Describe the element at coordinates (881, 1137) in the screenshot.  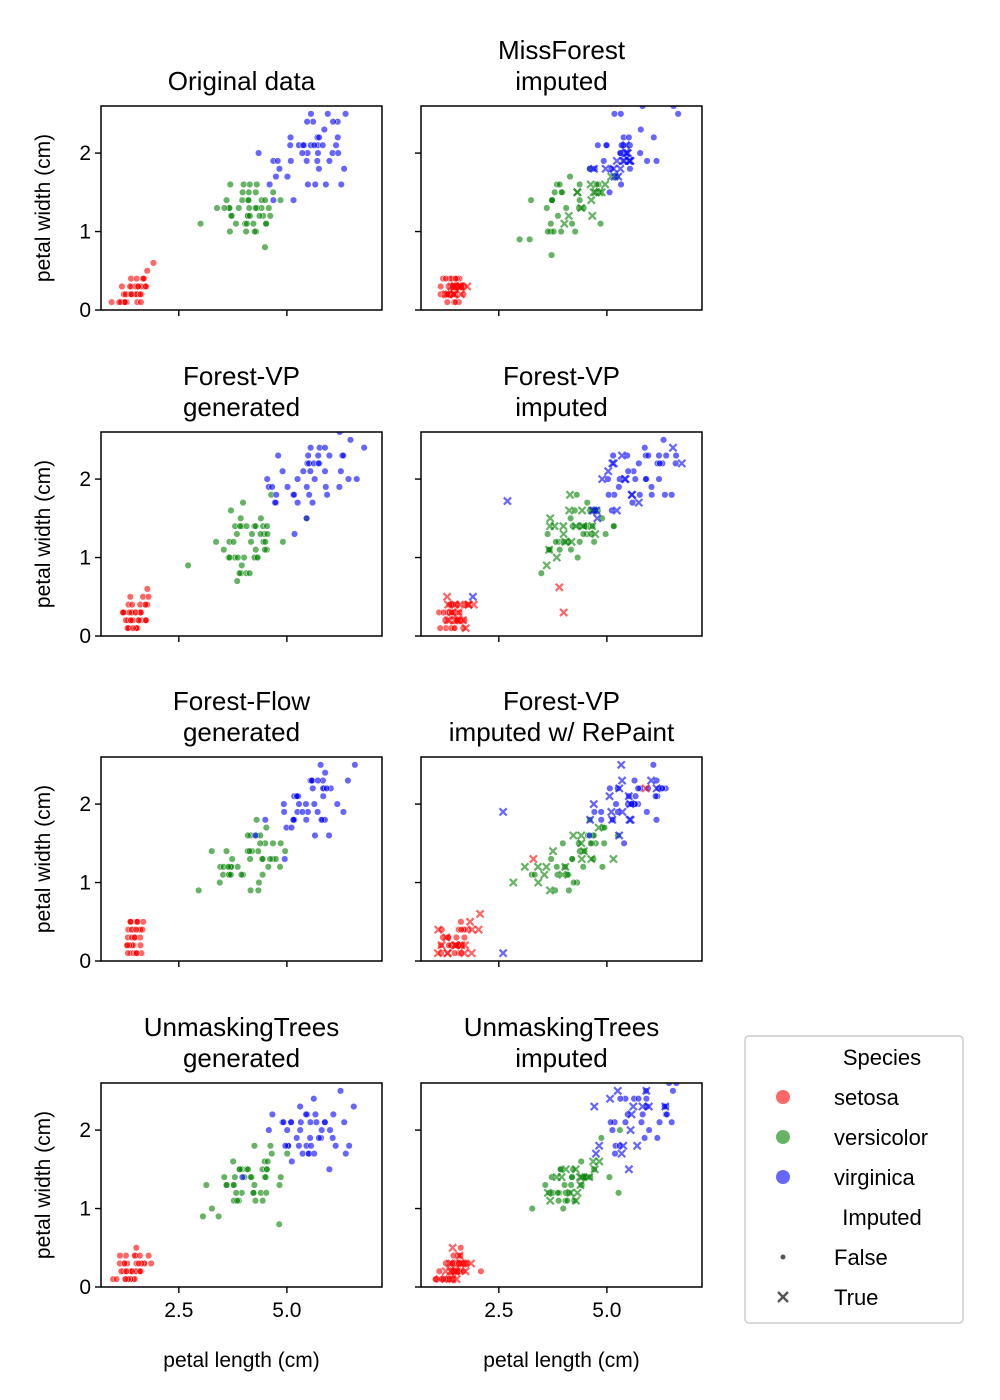
I see `legend-label-versicolor: versicolor` at that location.